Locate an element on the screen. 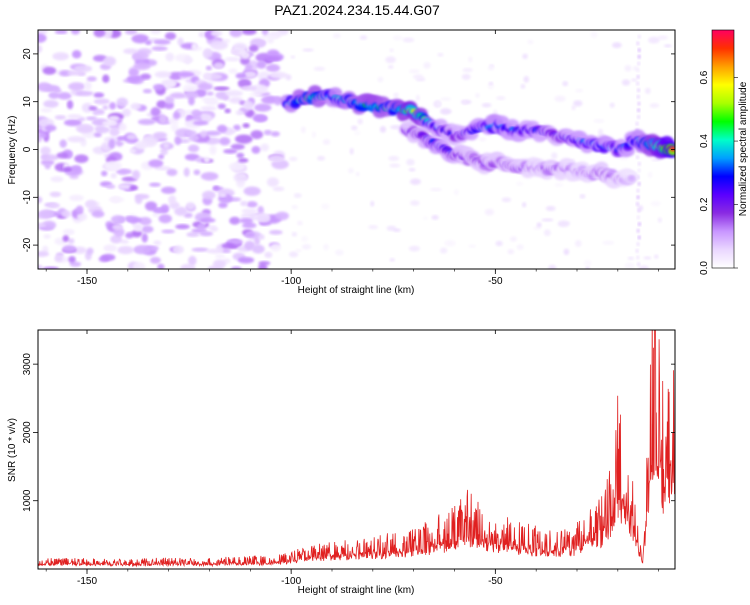 This screenshot has width=750, height=605. colorbar-tick-label: 0.6 is located at coordinates (704, 77).